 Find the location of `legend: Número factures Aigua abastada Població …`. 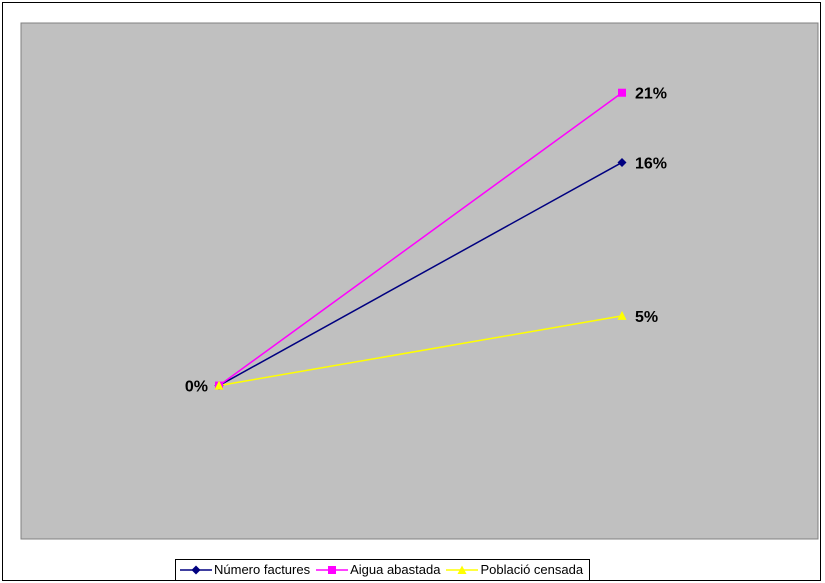

legend: Número factures Aigua abastada Població … is located at coordinates (383, 570).